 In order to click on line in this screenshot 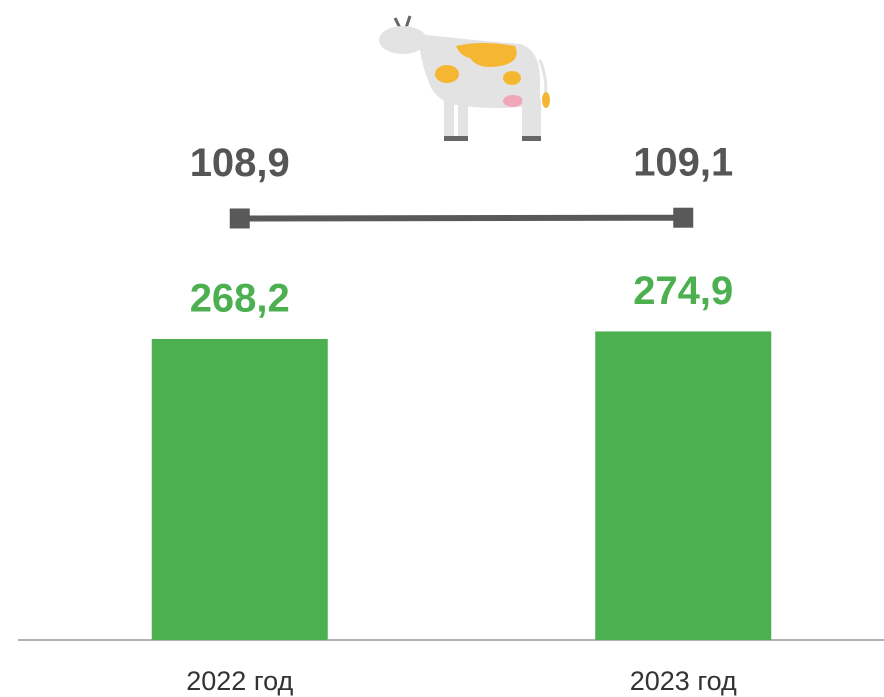, I will do `click(461, 218)`.